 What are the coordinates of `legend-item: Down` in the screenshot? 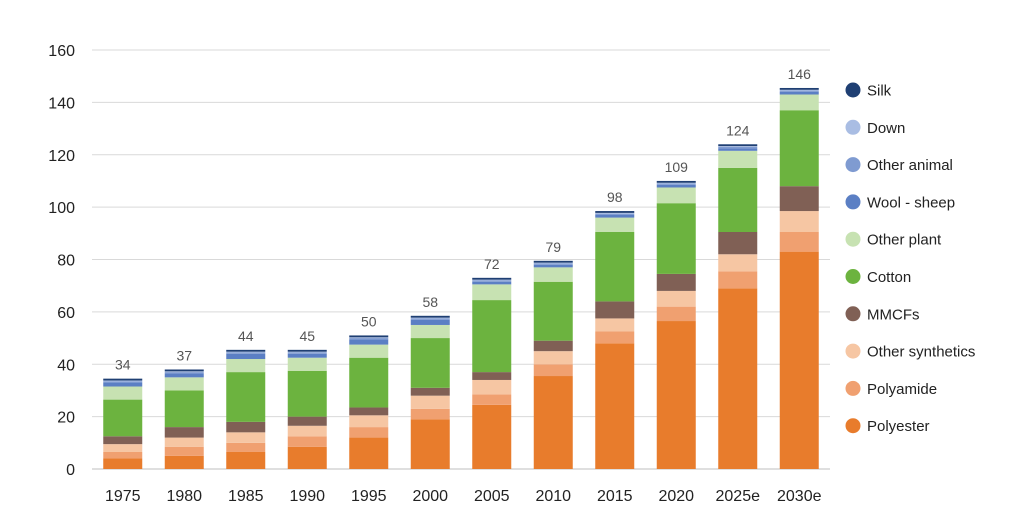 It's located at (875, 128).